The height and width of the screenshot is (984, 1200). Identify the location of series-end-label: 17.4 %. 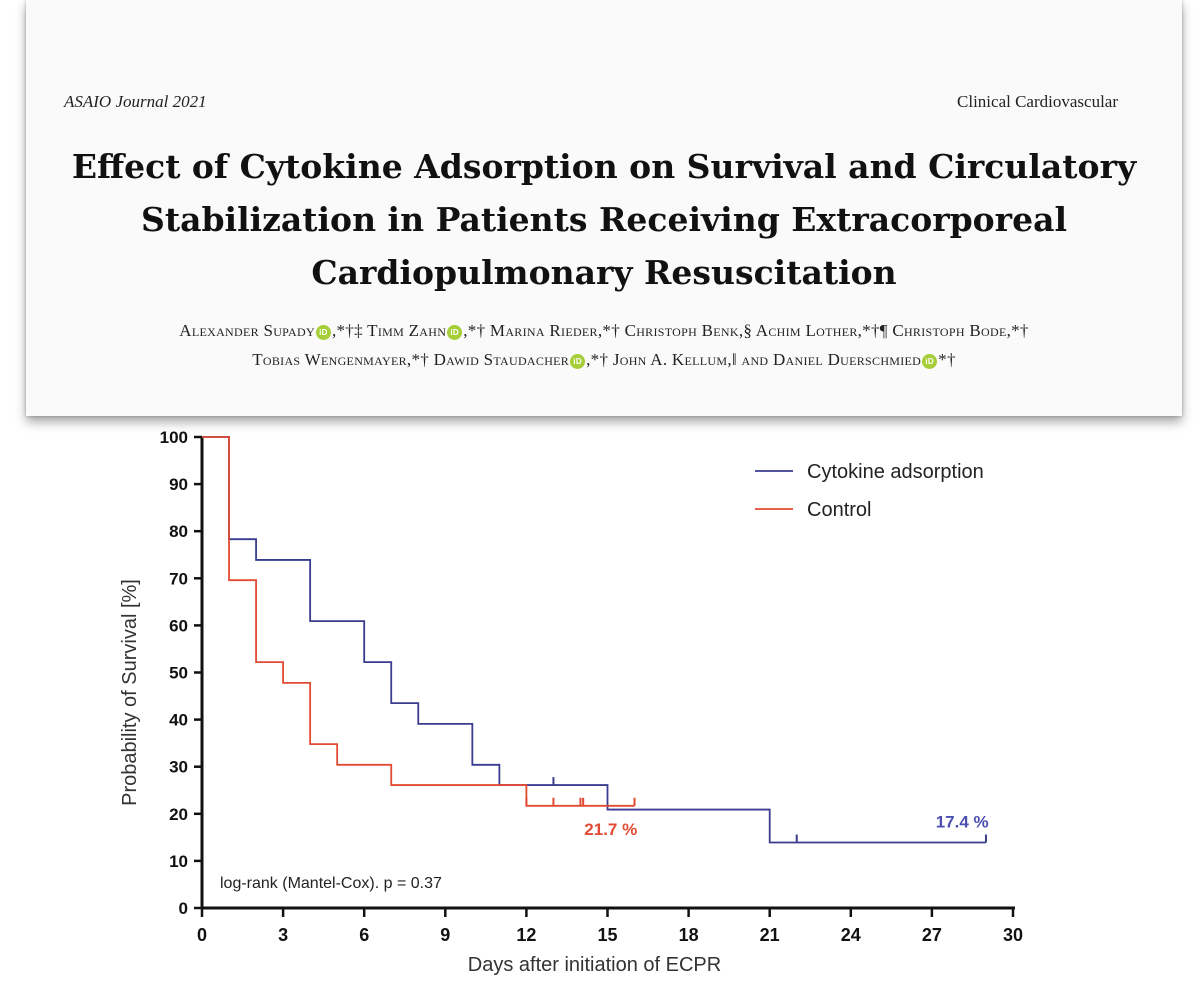
(962, 822).